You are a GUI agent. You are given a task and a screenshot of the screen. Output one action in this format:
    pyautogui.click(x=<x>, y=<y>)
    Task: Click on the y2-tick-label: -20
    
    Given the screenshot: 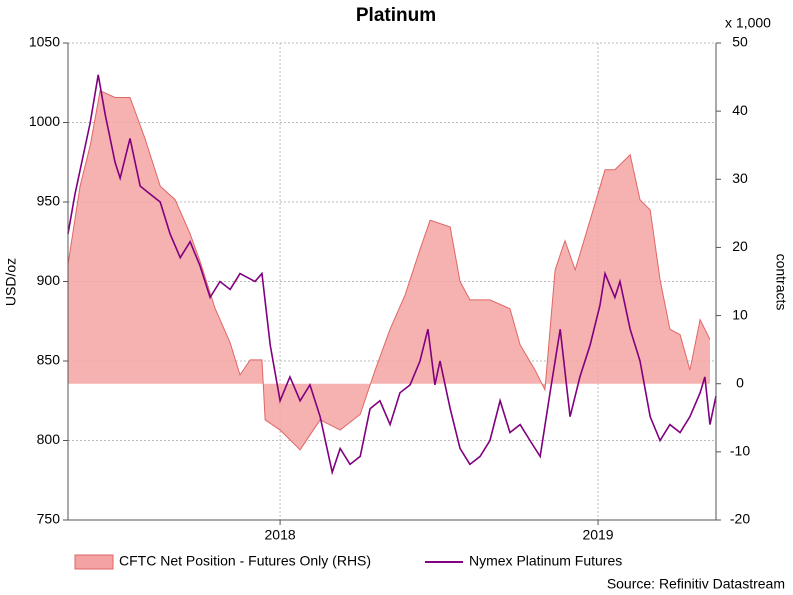 What is the action you would take?
    pyautogui.click(x=740, y=519)
    